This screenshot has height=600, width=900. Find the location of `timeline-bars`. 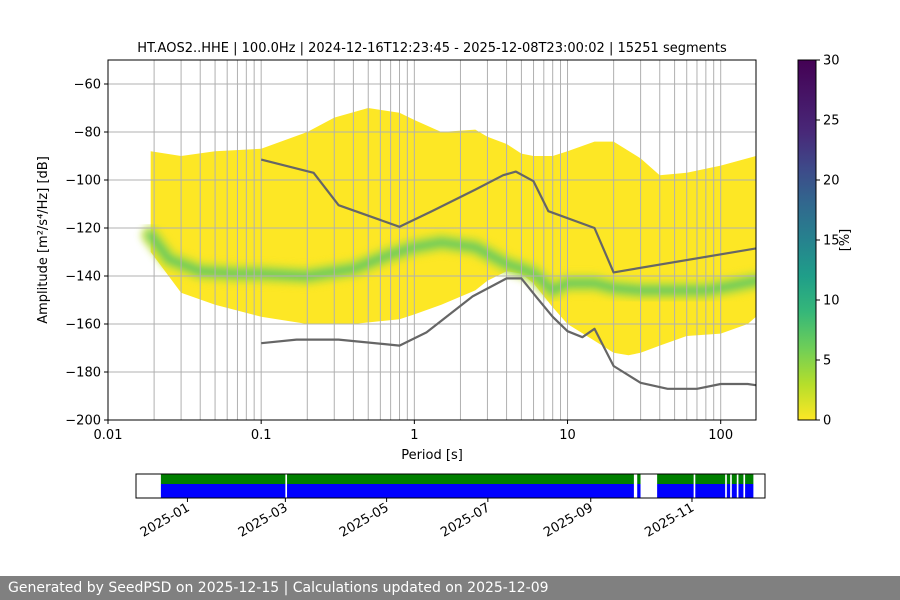

timeline-bars is located at coordinates (457, 486).